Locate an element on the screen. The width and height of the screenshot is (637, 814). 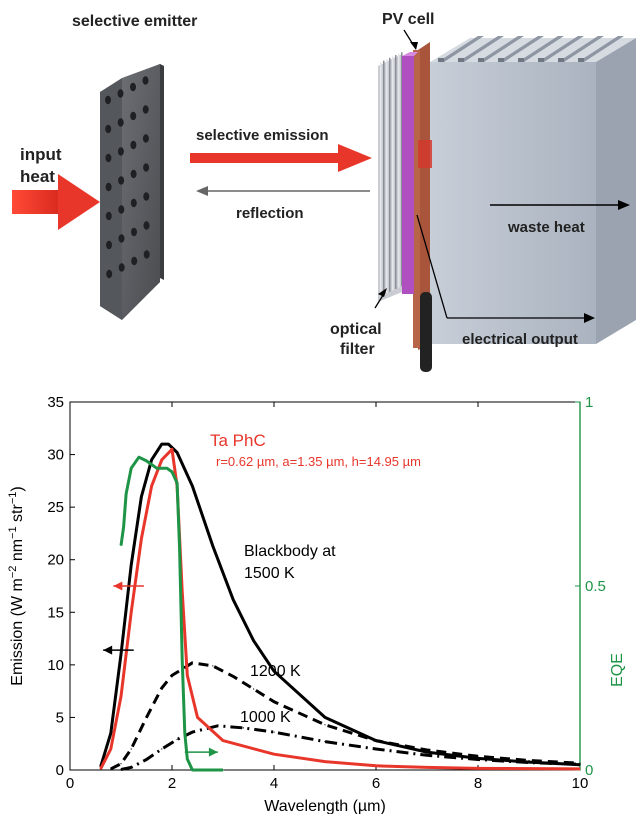
indicator-arrows is located at coordinates (160, 669).